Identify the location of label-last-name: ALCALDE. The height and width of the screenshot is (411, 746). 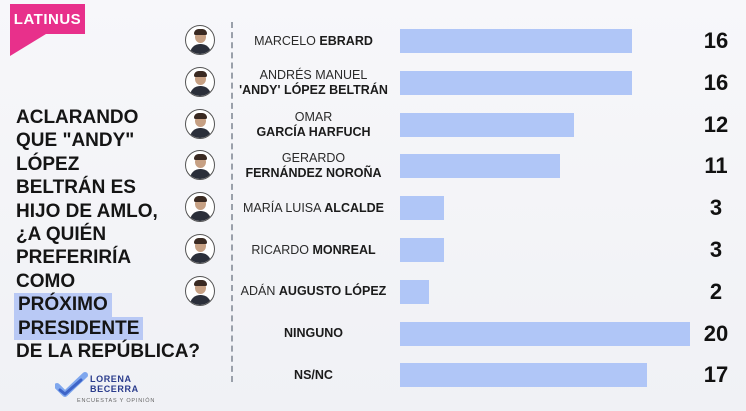
(354, 207).